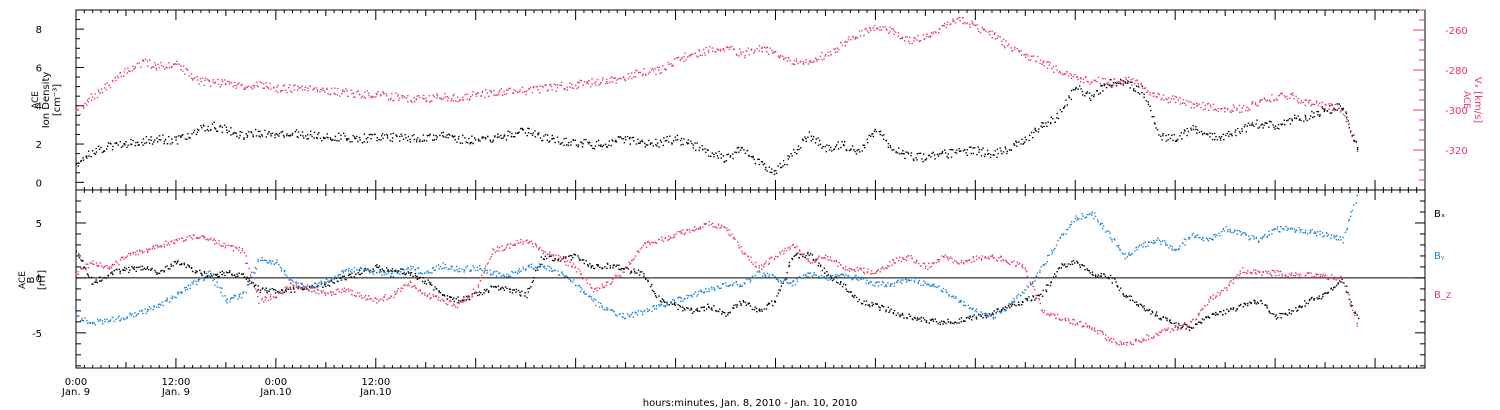  What do you see at coordinates (37, 334) in the screenshot?
I see `b-tick-label: -5` at bounding box center [37, 334].